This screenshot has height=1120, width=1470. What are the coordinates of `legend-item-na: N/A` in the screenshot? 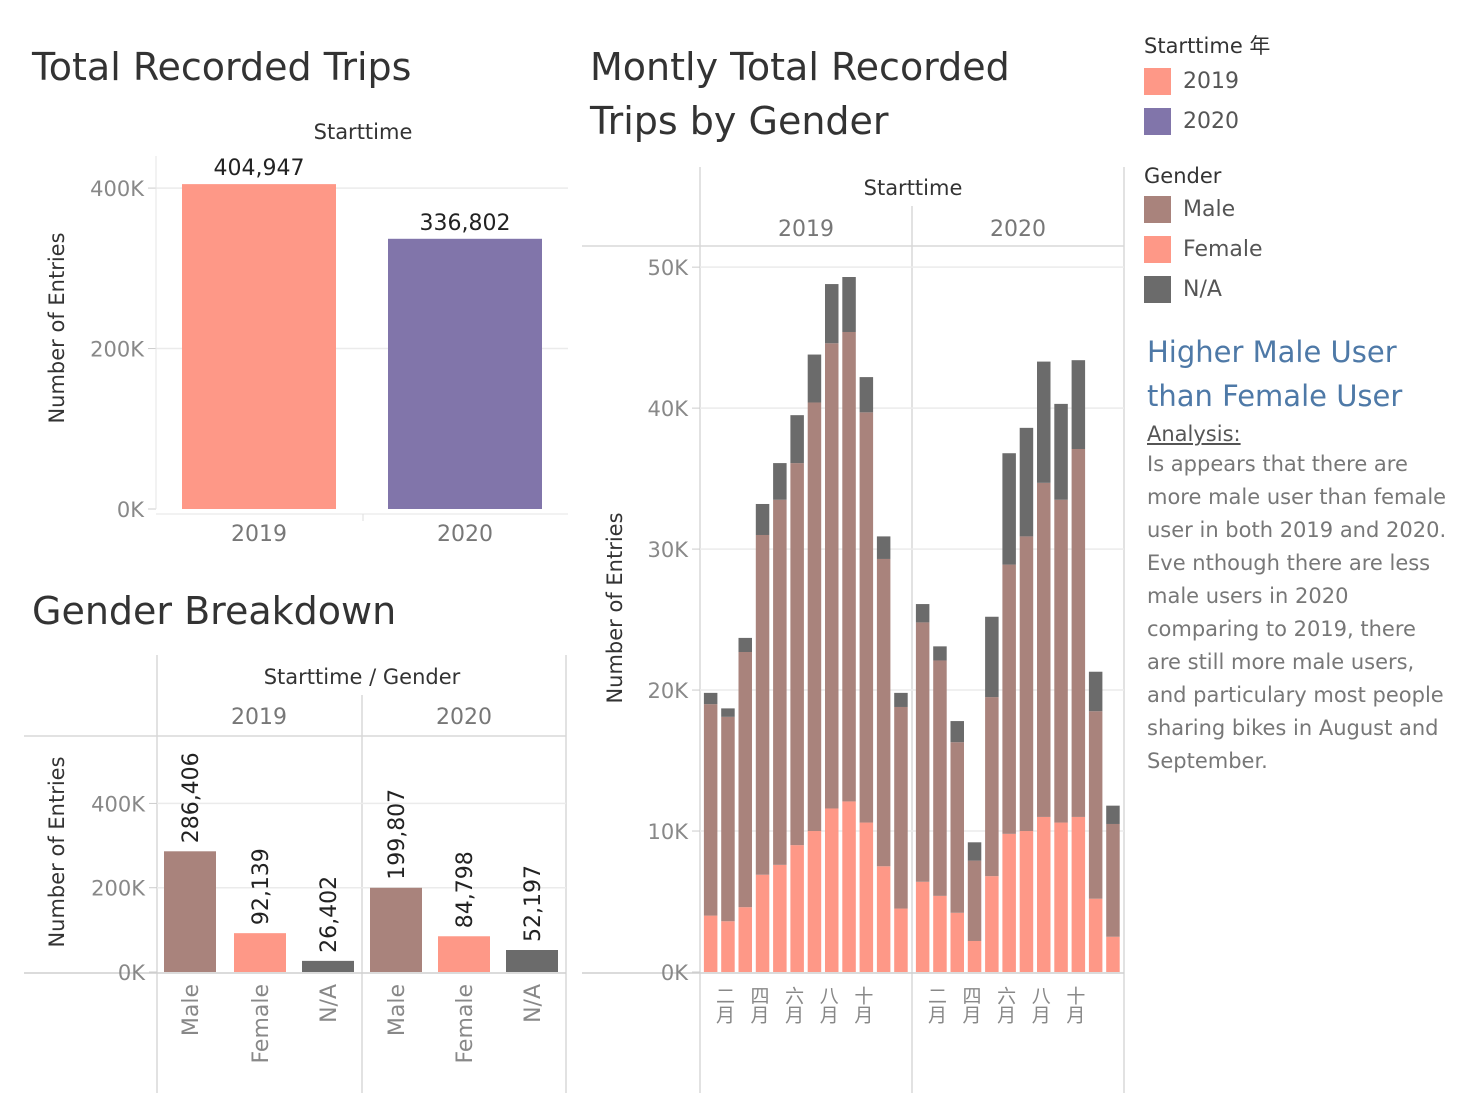 It's located at (1203, 289).